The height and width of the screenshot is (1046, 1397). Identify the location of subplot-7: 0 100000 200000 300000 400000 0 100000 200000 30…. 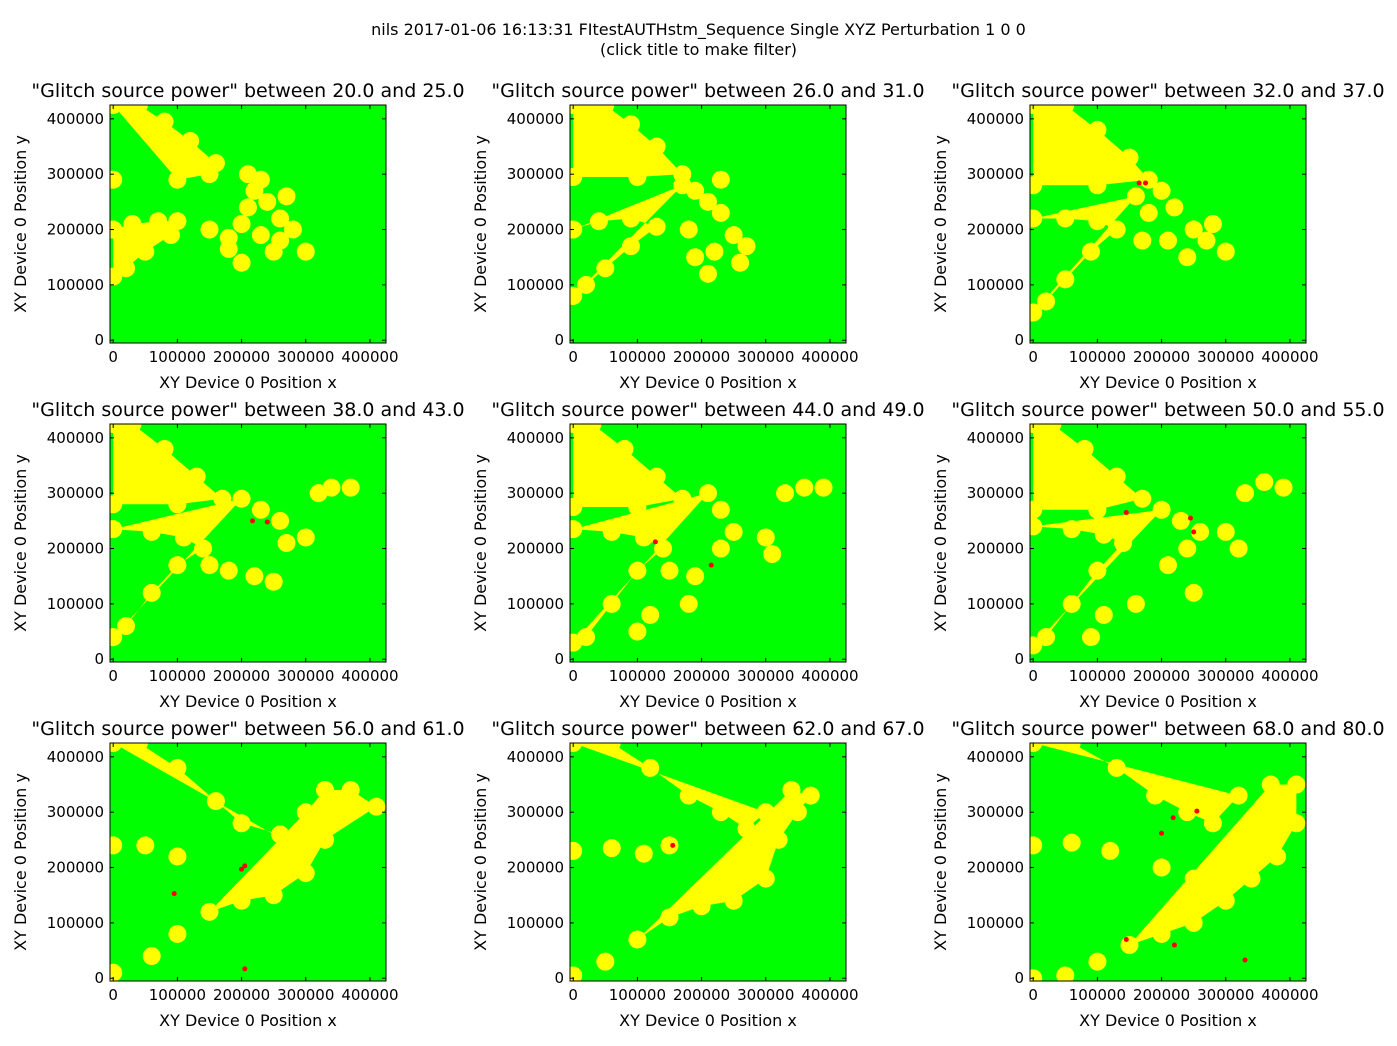
(238, 874).